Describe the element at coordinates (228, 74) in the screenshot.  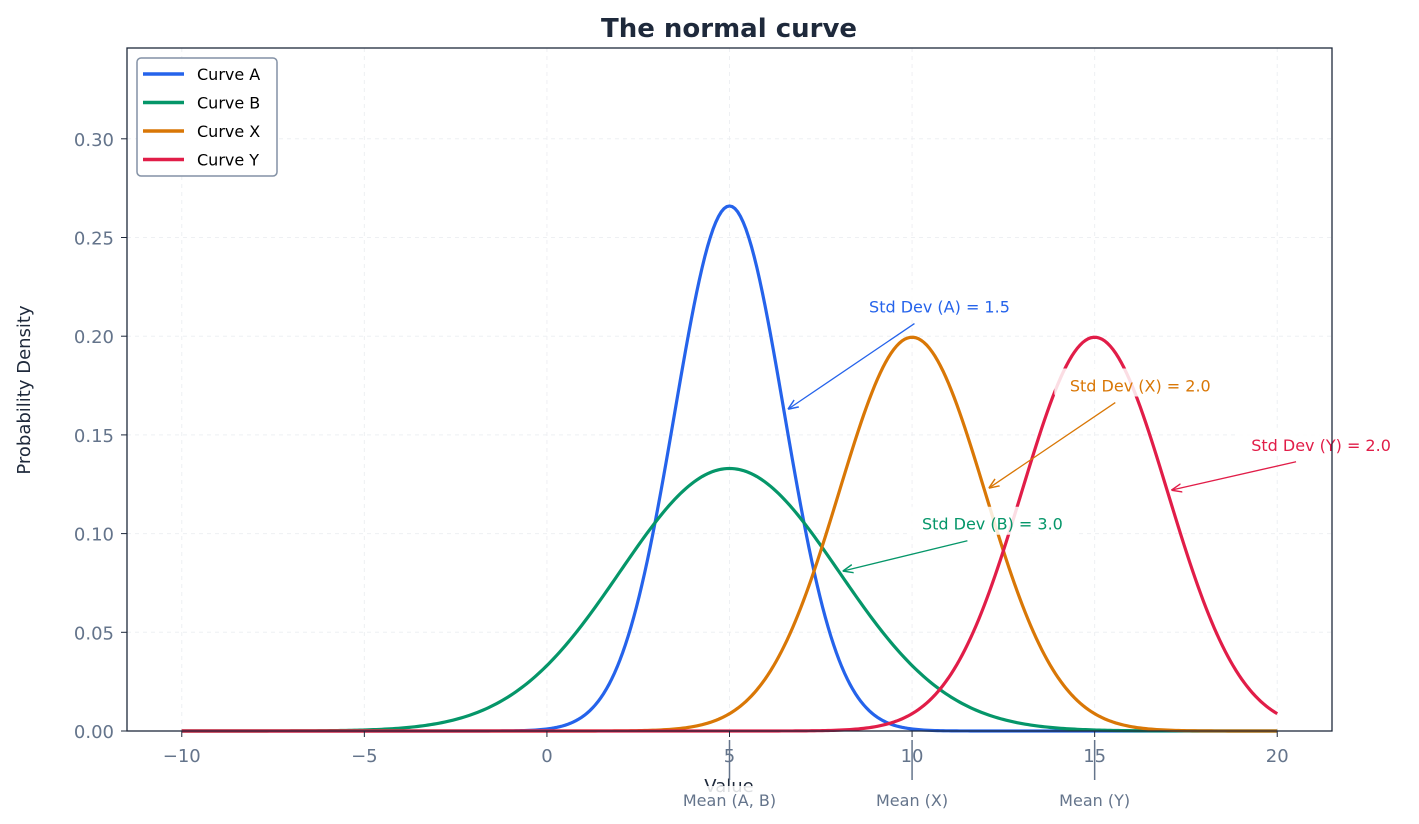
I see `legend-label: Curve A` at that location.